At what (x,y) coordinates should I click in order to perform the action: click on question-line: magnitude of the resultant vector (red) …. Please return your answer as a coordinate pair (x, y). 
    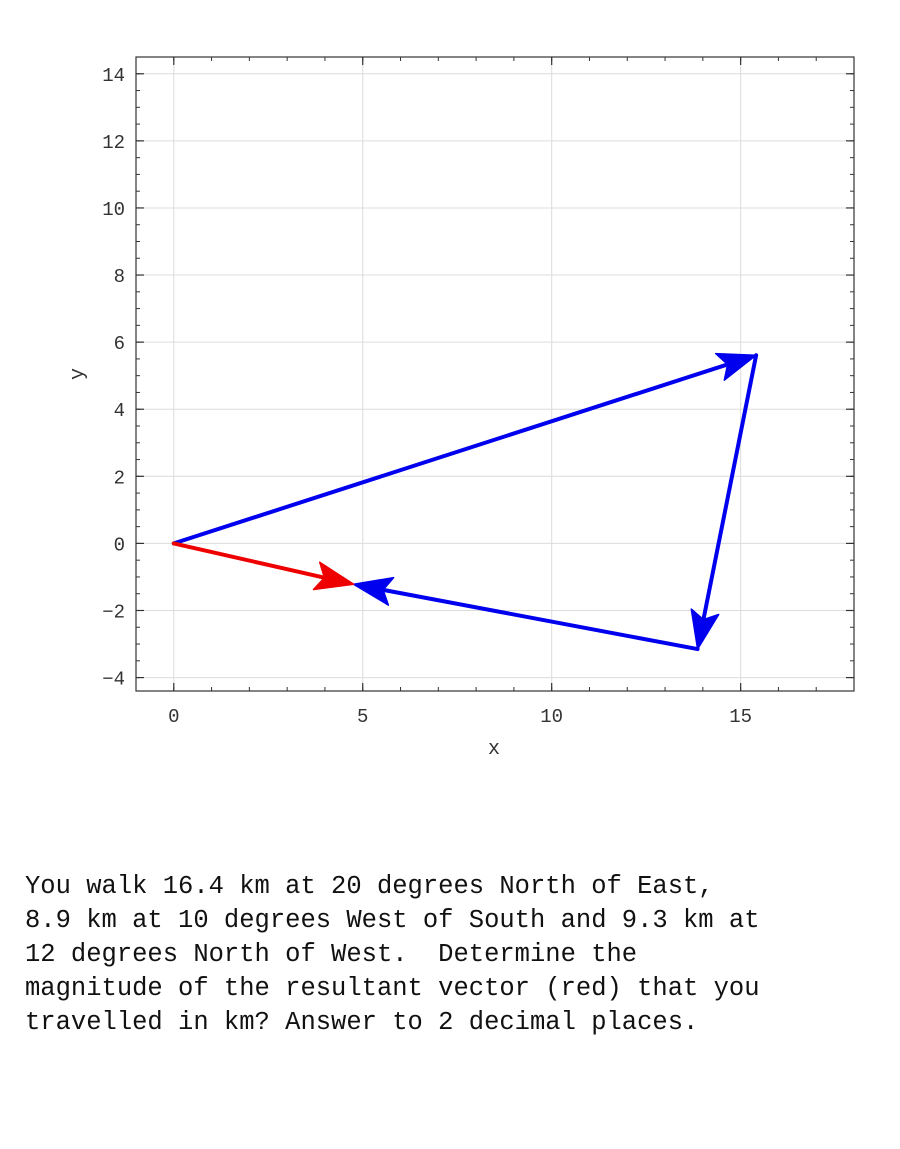
    Looking at the image, I should click on (392, 988).